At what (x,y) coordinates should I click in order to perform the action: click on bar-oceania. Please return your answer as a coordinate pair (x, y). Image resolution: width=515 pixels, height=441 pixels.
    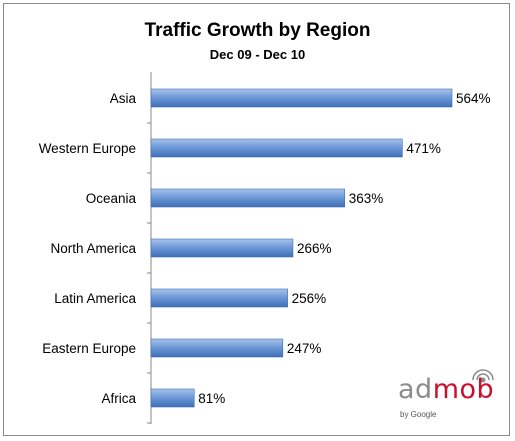
    Looking at the image, I should click on (248, 198).